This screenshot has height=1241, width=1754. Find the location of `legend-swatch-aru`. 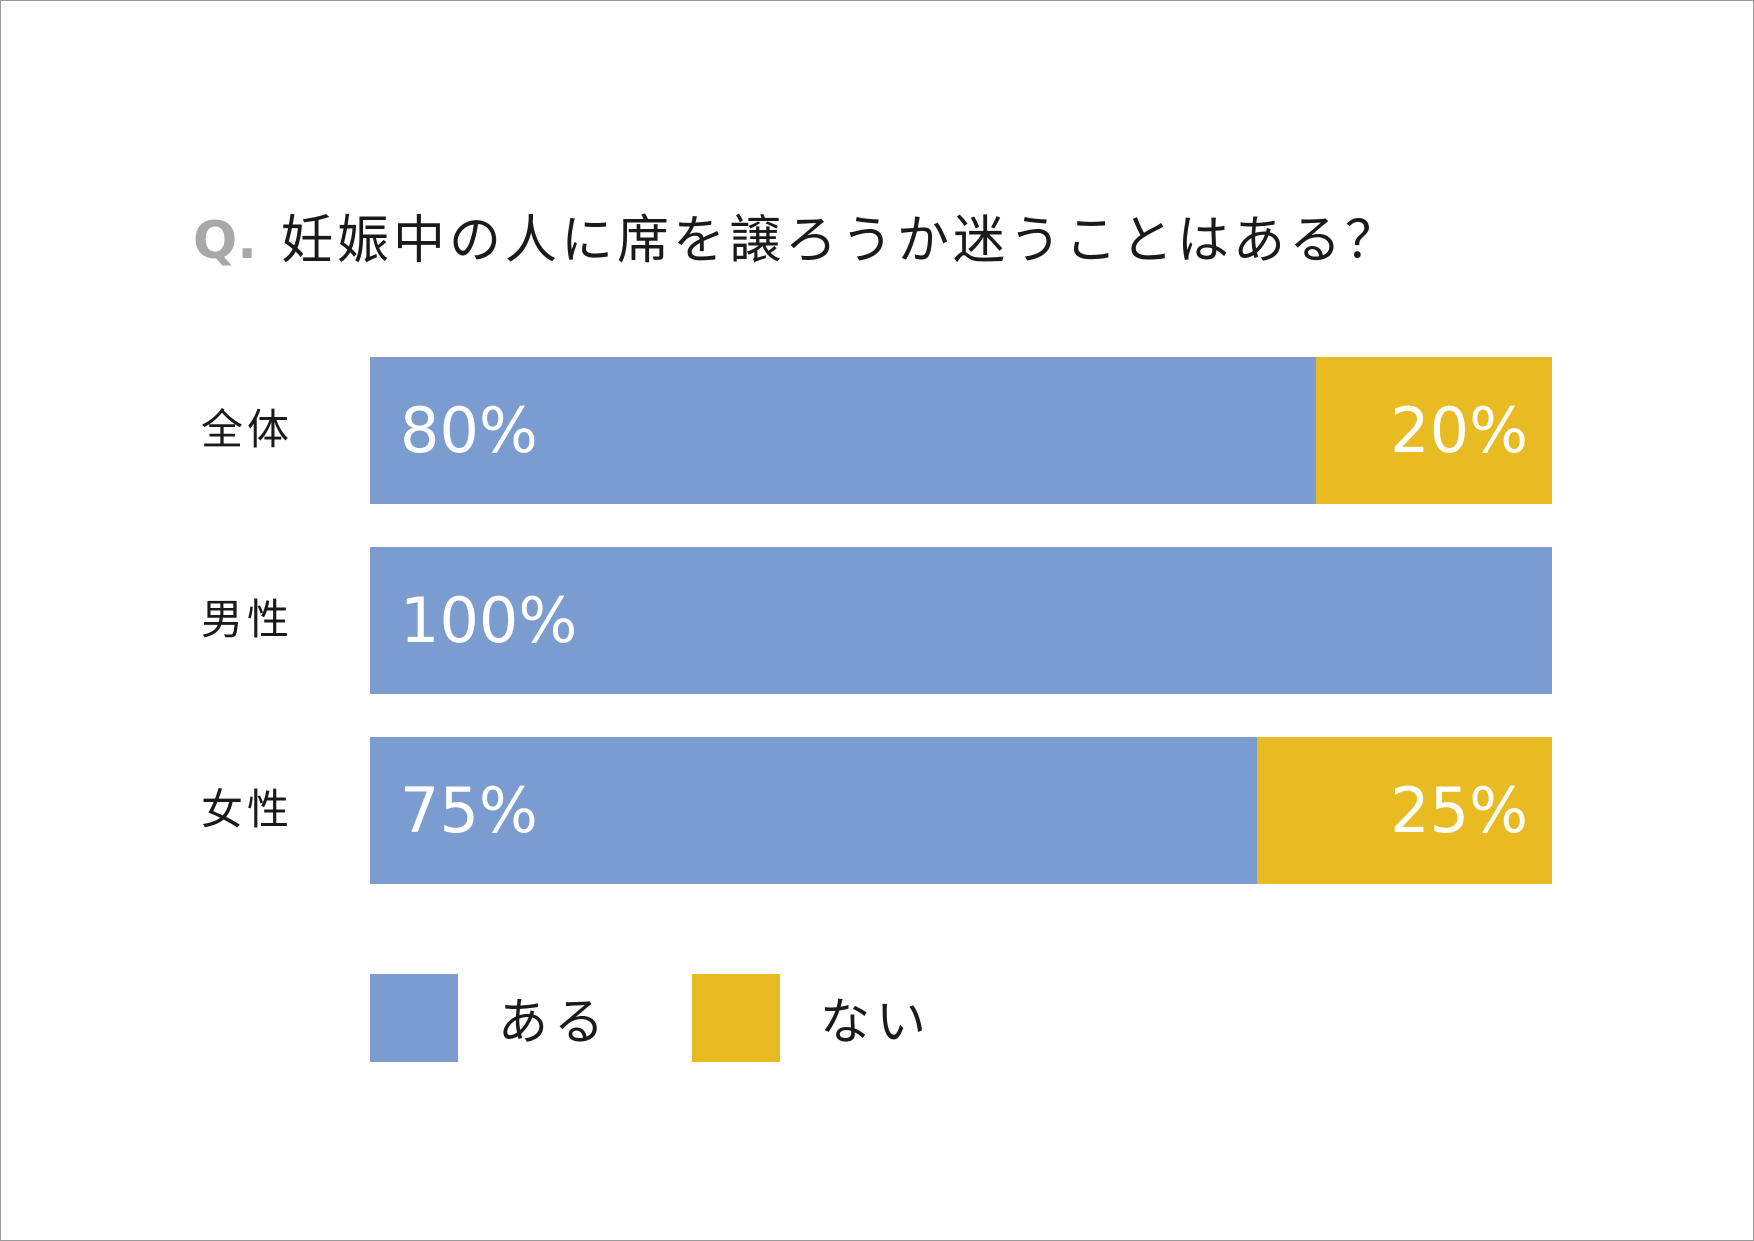

legend-swatch-aru is located at coordinates (414, 1018).